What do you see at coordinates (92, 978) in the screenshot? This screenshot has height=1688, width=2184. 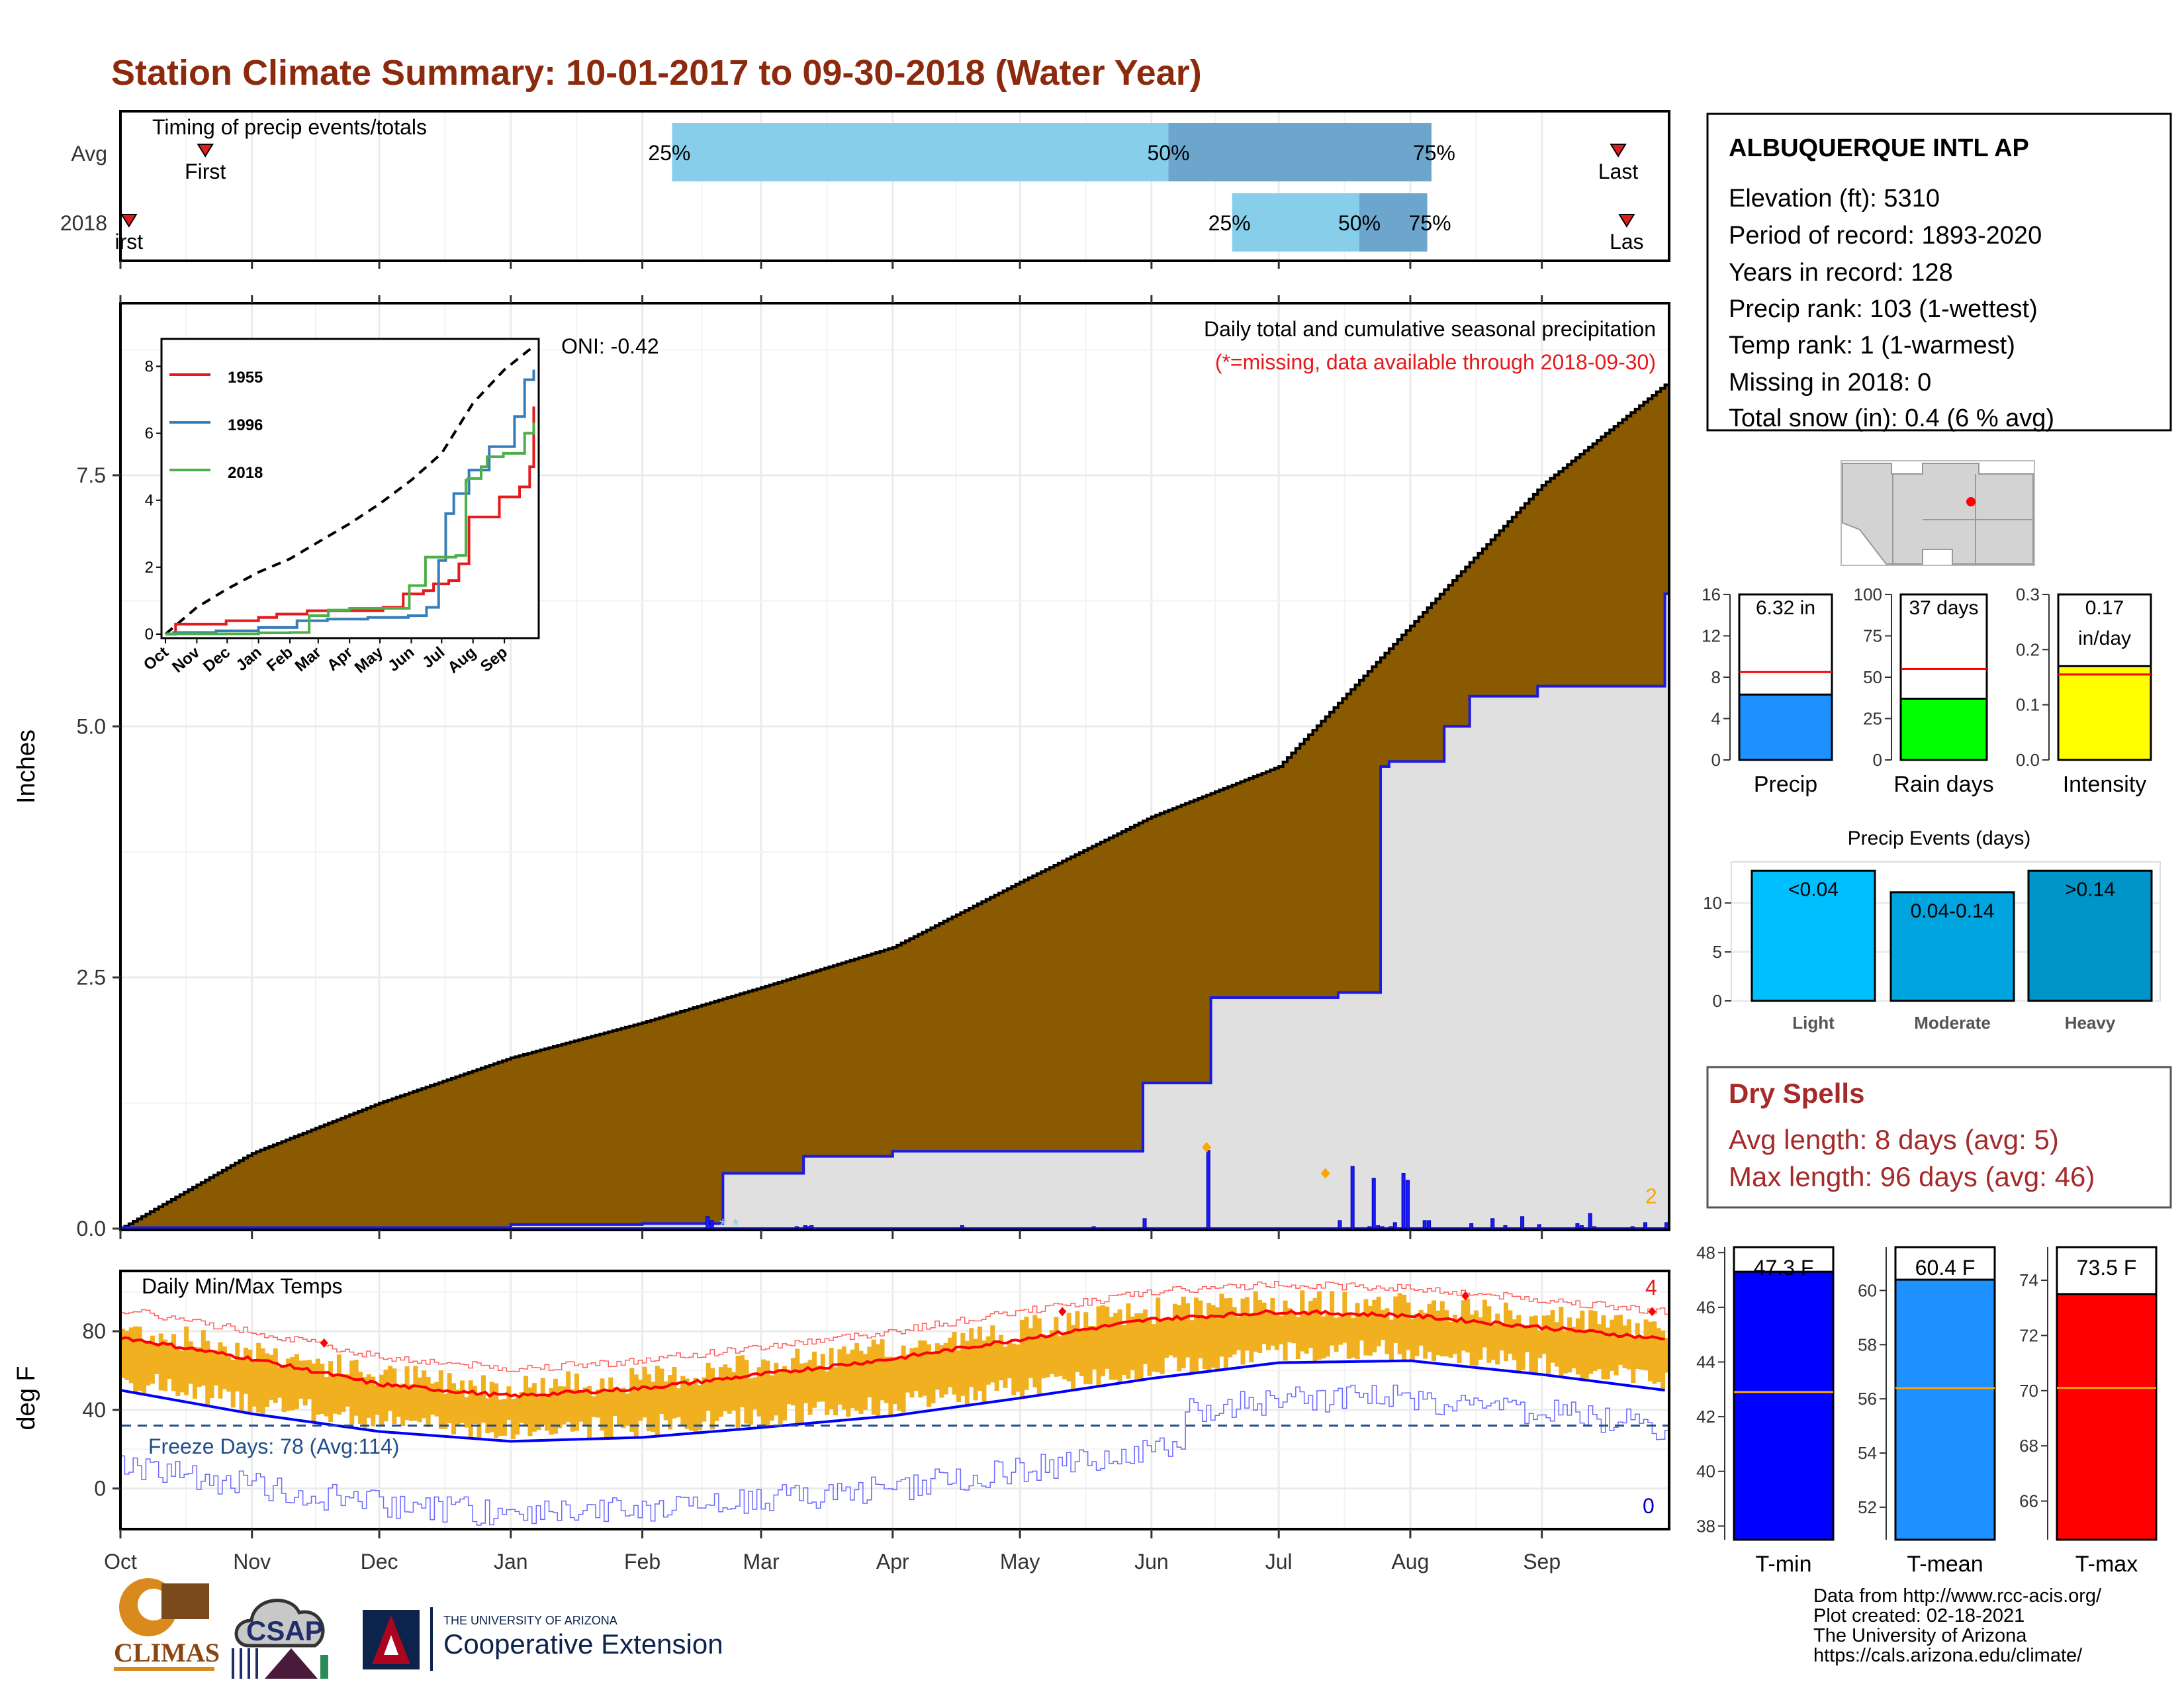 I see `y-tick-label: 2.5` at bounding box center [92, 978].